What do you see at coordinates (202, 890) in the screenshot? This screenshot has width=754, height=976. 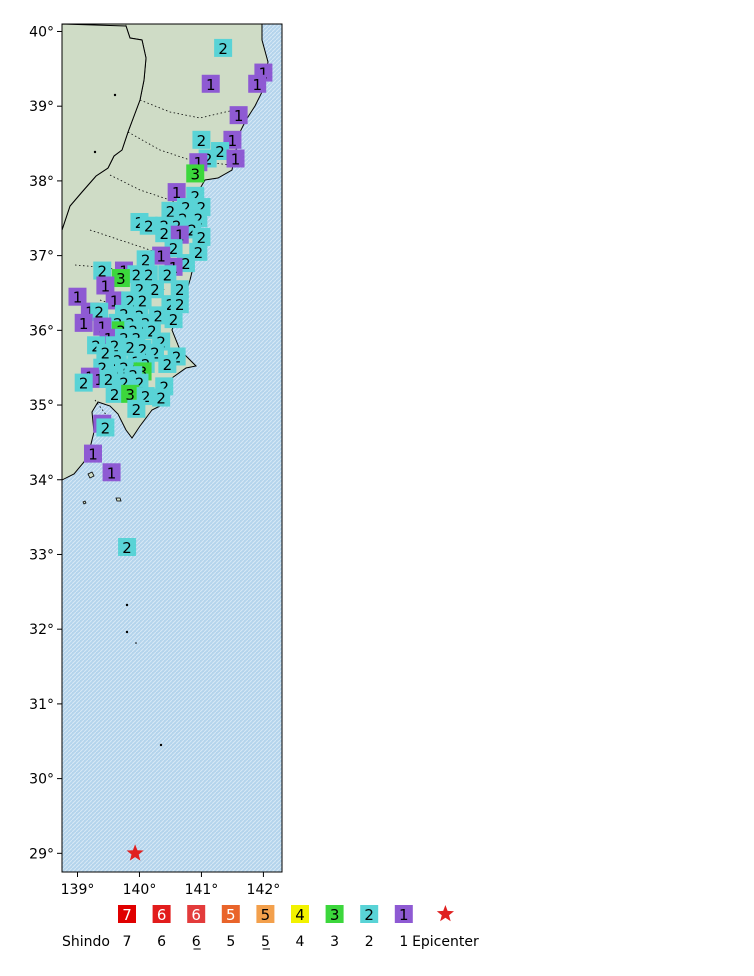 I see `lon-tick-label: 141°` at bounding box center [202, 890].